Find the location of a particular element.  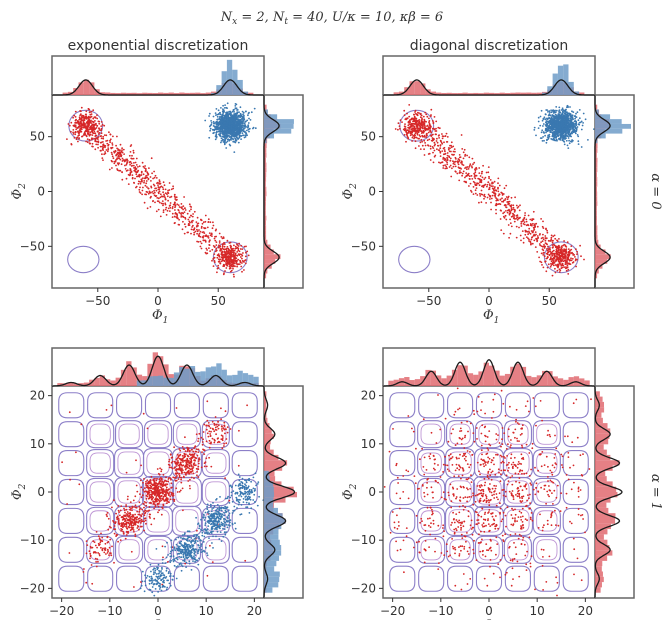

contour-level-inner is located at coordinates (158, 550).